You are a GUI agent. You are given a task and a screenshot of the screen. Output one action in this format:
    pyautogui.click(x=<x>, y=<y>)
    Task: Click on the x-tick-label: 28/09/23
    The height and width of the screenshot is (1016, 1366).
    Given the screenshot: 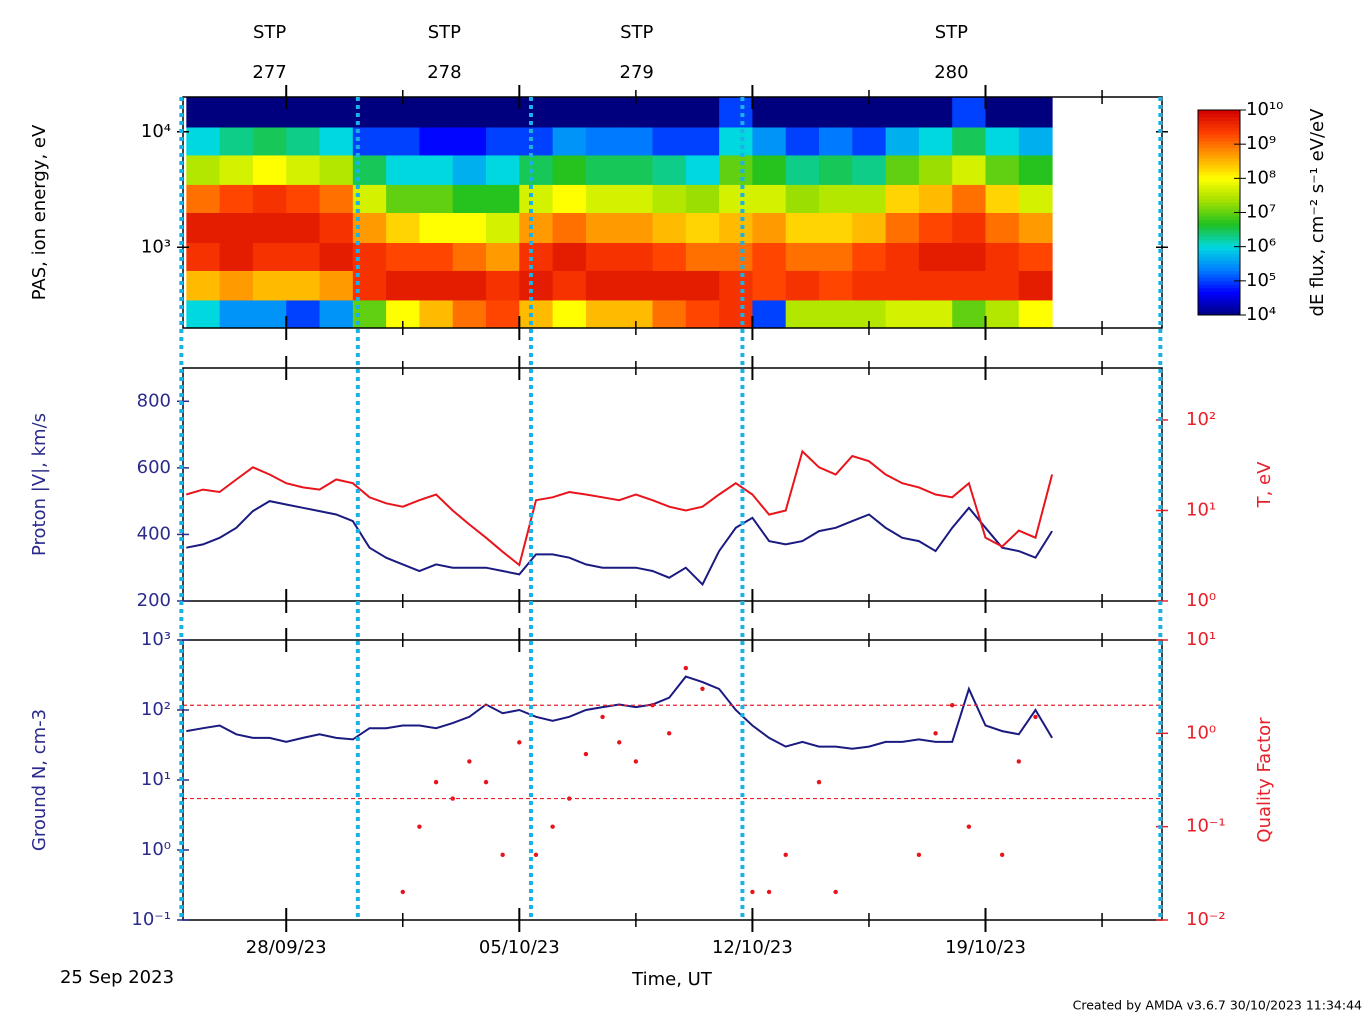 What is the action you would take?
    pyautogui.click(x=286, y=947)
    